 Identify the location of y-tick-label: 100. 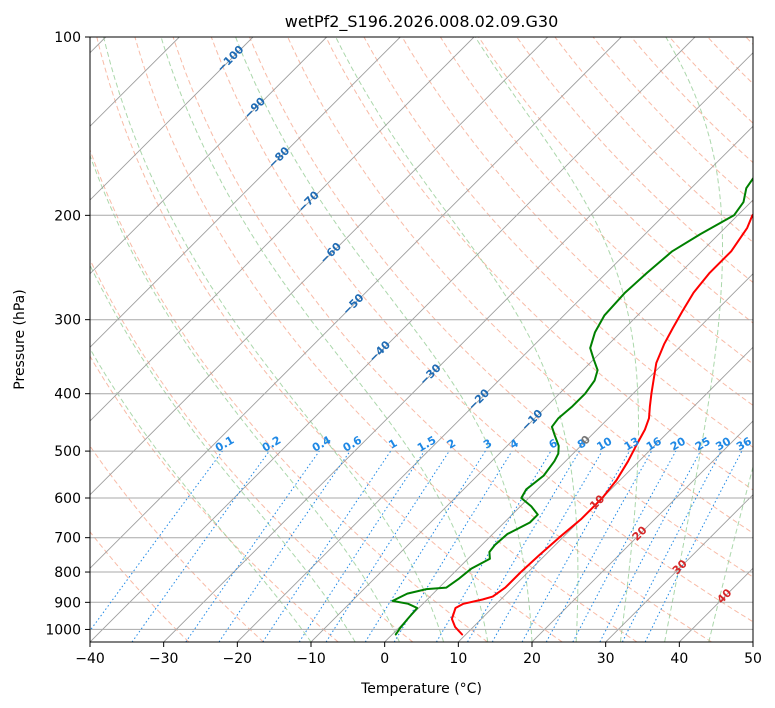
(67, 38).